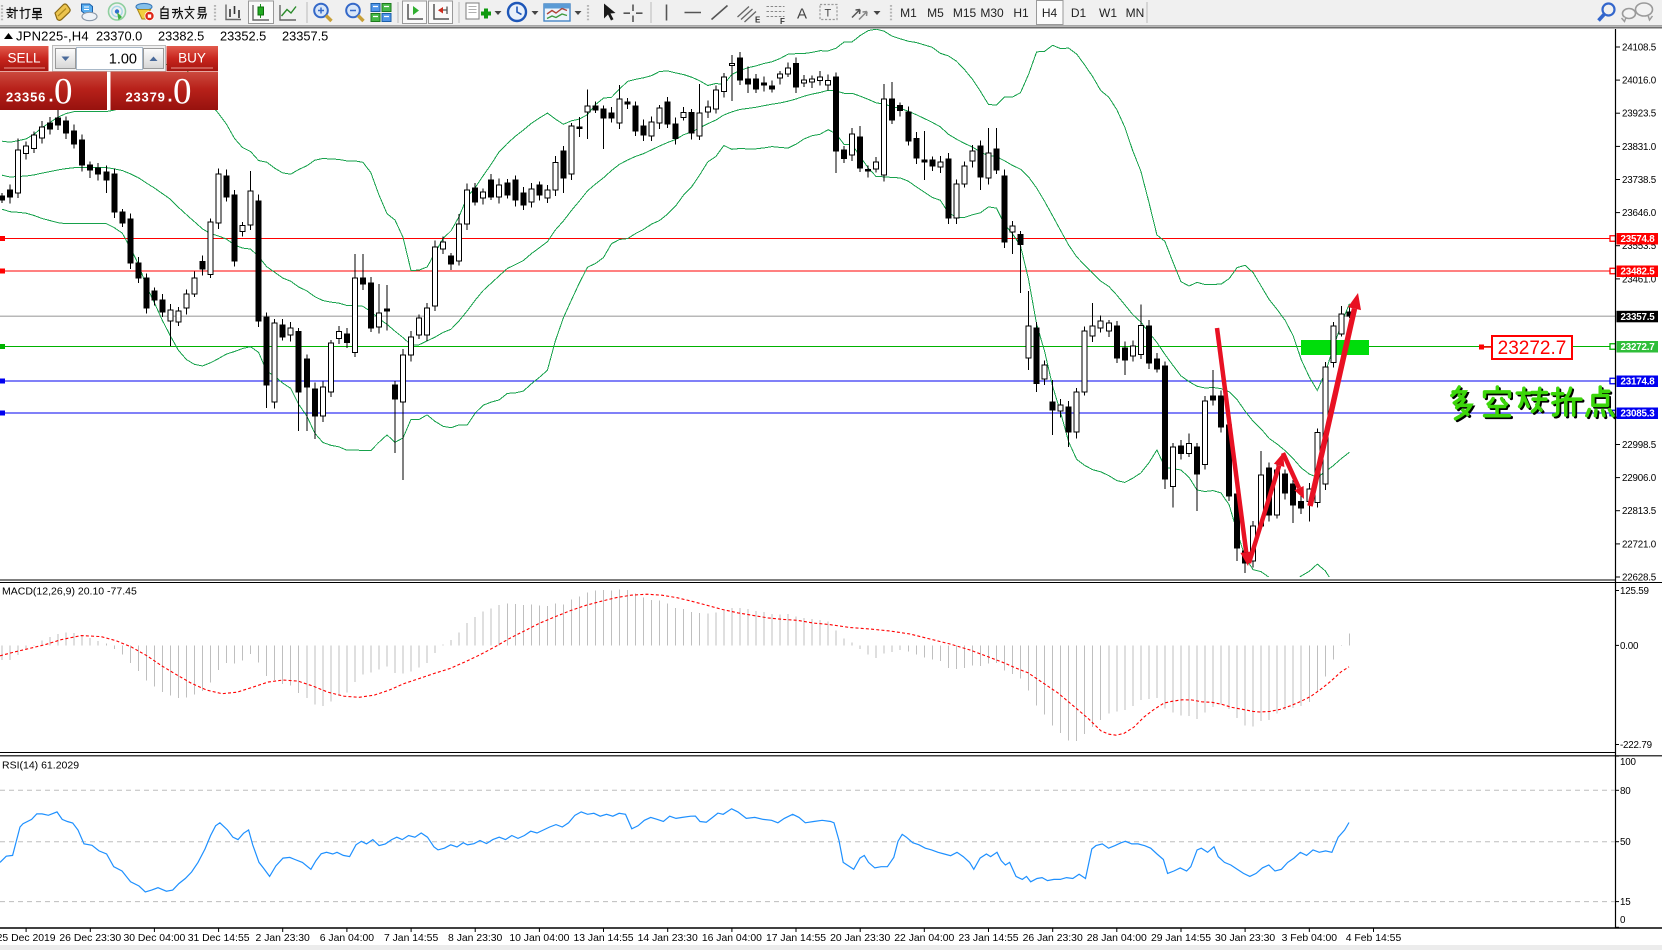 This screenshot has width=1662, height=950. What do you see at coordinates (1637, 239) in the screenshot?
I see `svg-text: 23574.8` at bounding box center [1637, 239].